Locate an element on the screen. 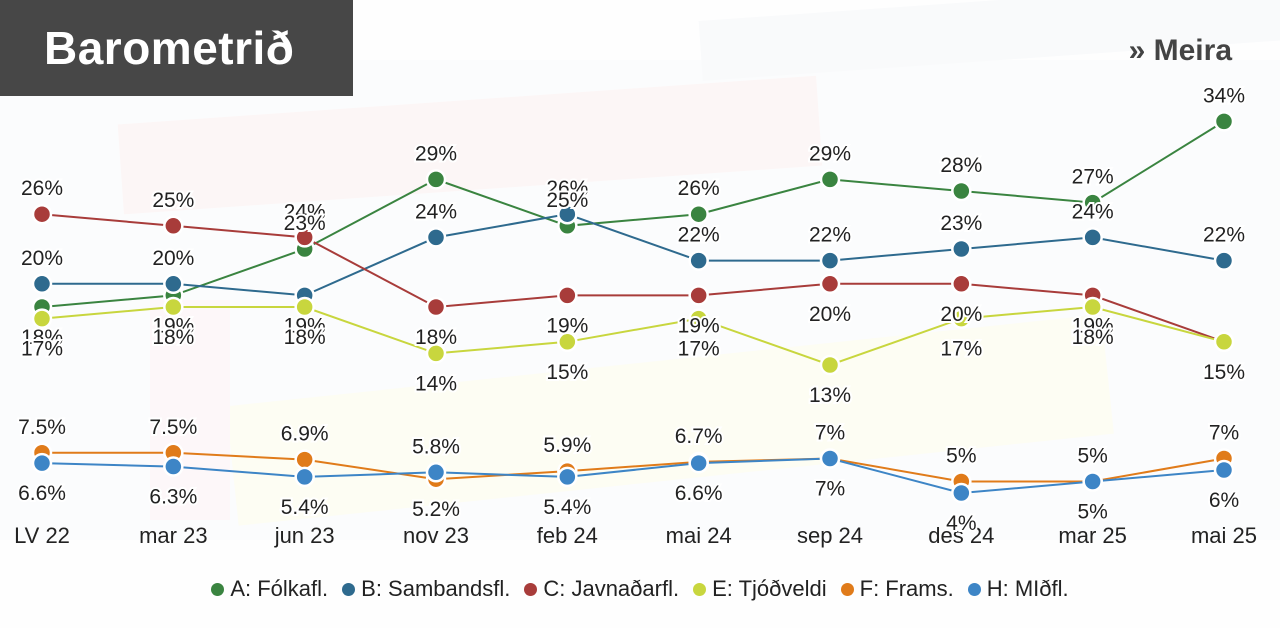  legend-item: A: Fólkafl. is located at coordinates (269, 589).